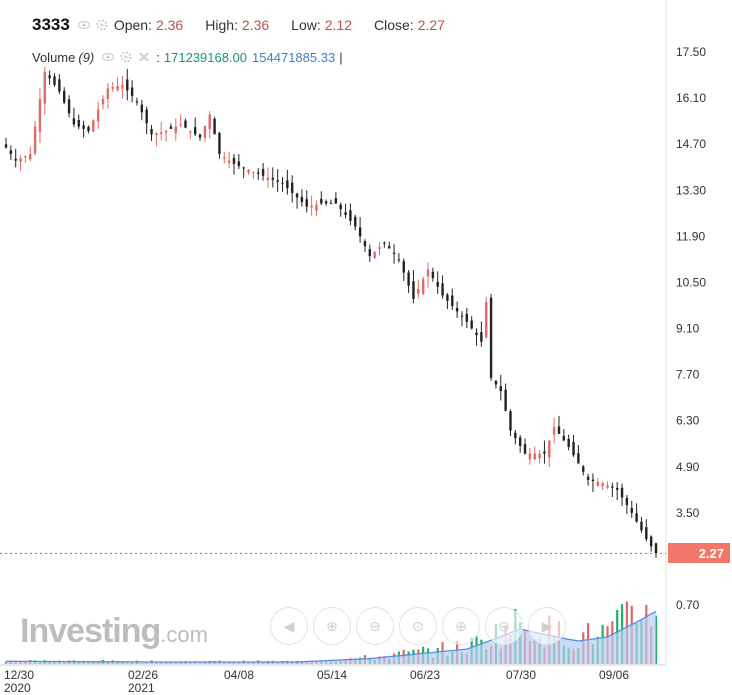  I want to click on zoom-in-alt-button: ⊕, so click(461, 626).